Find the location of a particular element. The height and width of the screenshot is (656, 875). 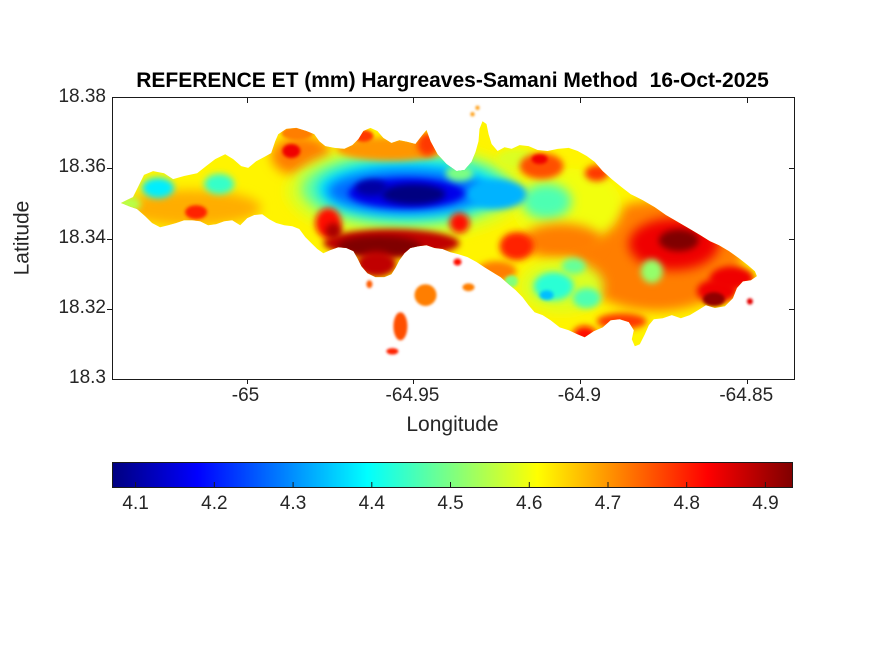

x-tick-label: -64.9 is located at coordinates (579, 395).